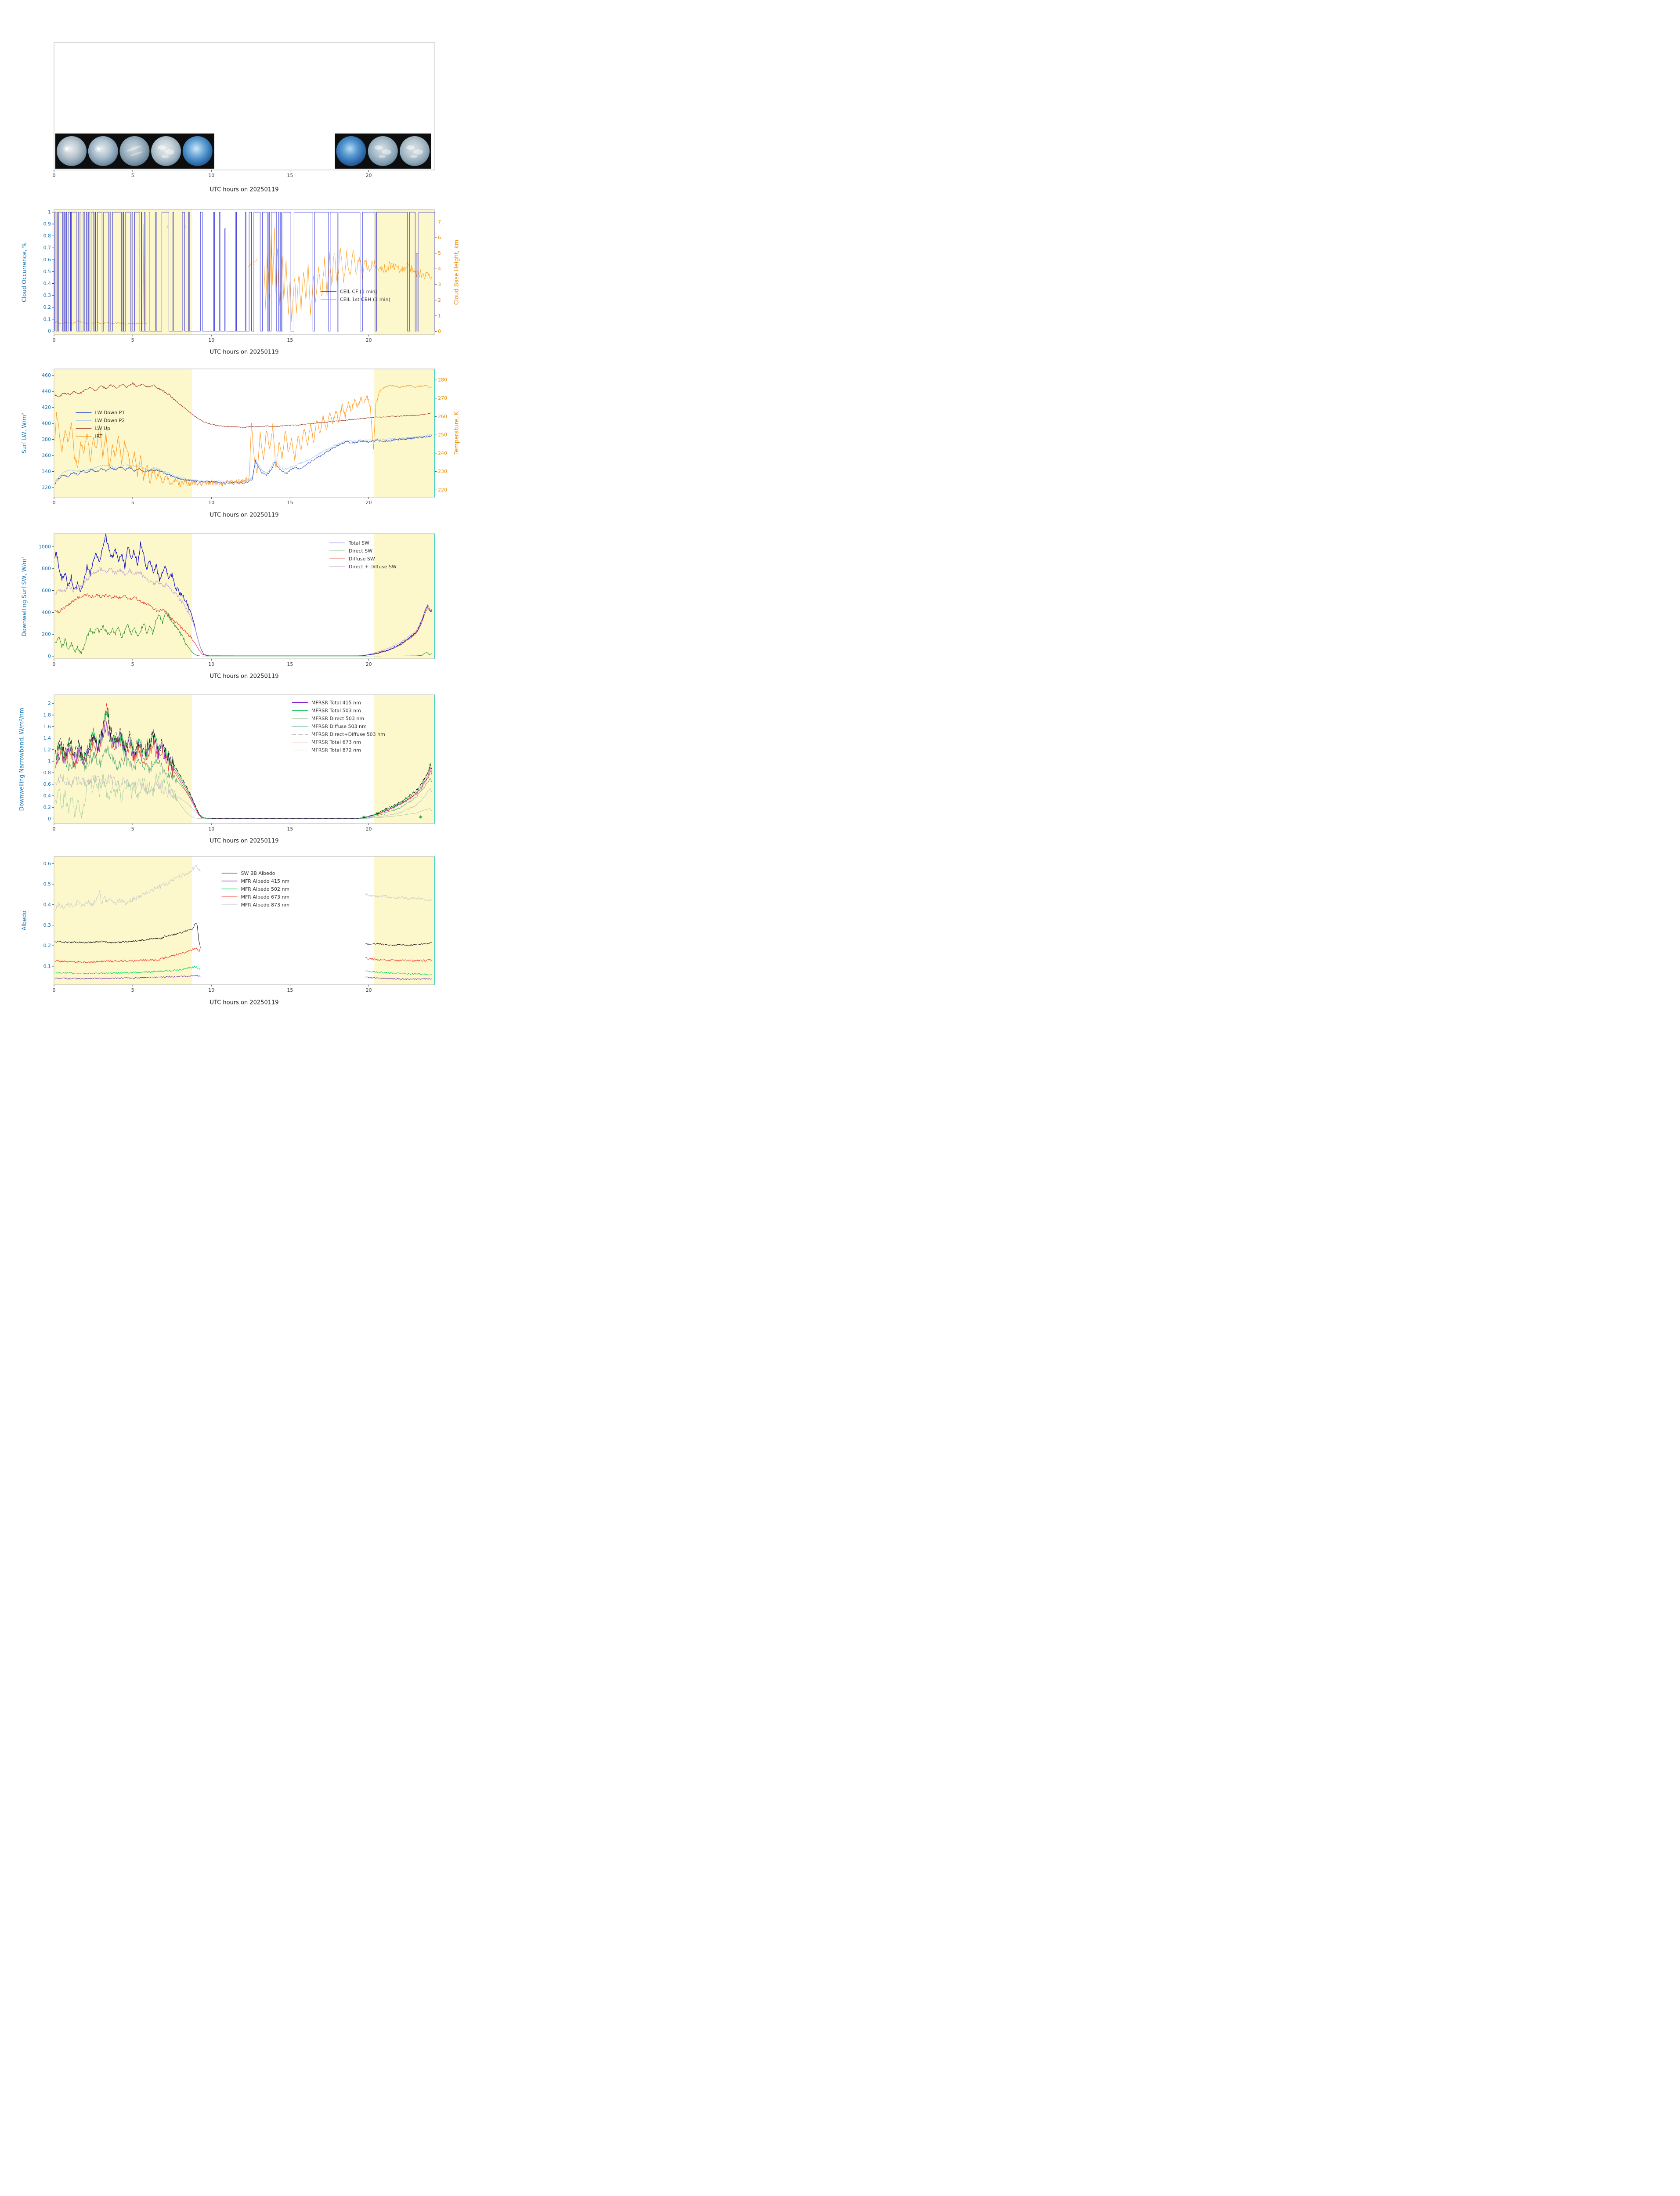 This screenshot has height=2196, width=1680. Describe the element at coordinates (47, 271) in the screenshot. I see `y-tick-label: 0.5` at that location.